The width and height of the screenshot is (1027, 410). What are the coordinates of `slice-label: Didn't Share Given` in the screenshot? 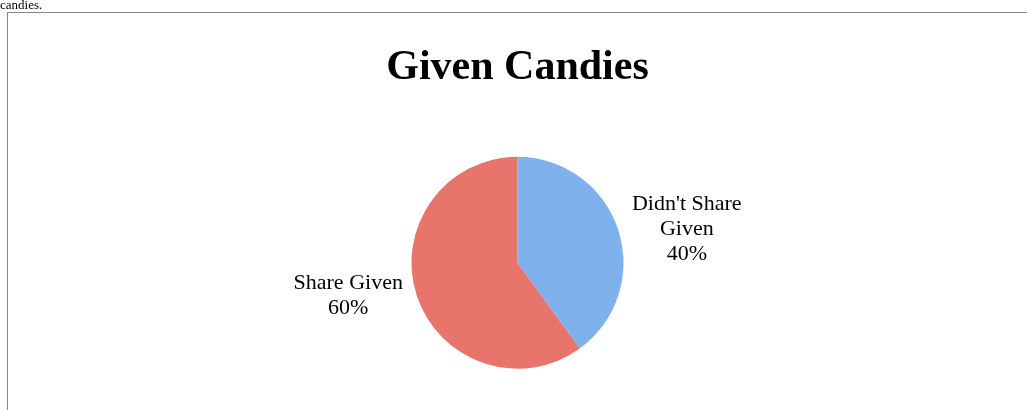 It's located at (686, 215).